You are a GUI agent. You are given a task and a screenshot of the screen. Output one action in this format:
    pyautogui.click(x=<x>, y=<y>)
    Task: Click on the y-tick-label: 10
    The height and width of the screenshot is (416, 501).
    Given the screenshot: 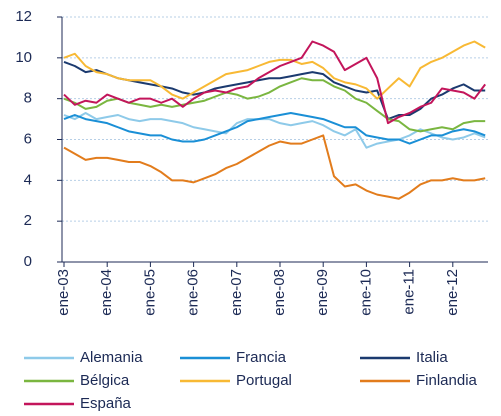 What is the action you would take?
    pyautogui.click(x=23, y=57)
    